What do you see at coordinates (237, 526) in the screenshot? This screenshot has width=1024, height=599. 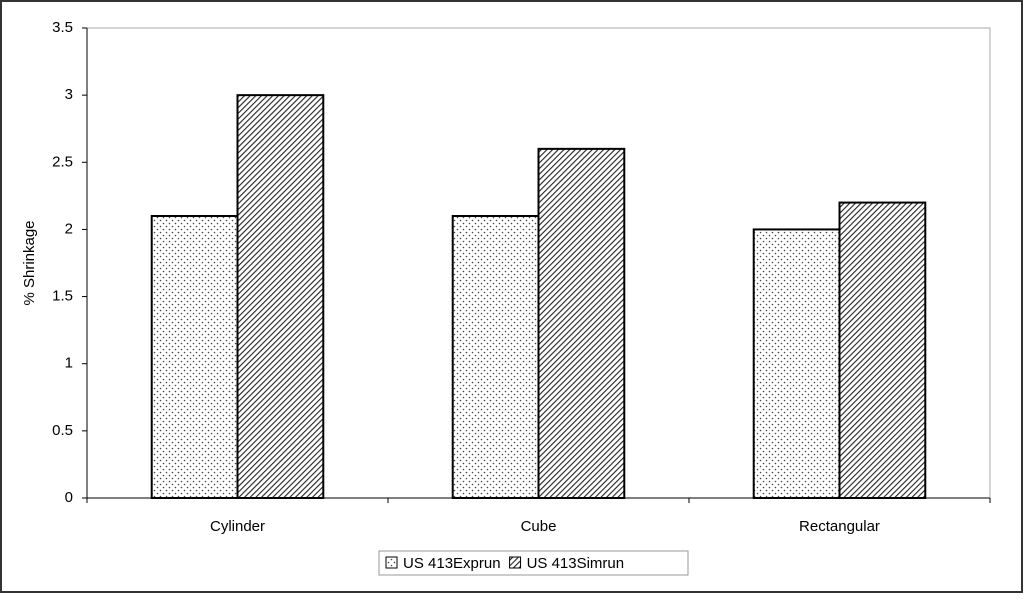 I see `x-tick-label: Cylinder` at bounding box center [237, 526].